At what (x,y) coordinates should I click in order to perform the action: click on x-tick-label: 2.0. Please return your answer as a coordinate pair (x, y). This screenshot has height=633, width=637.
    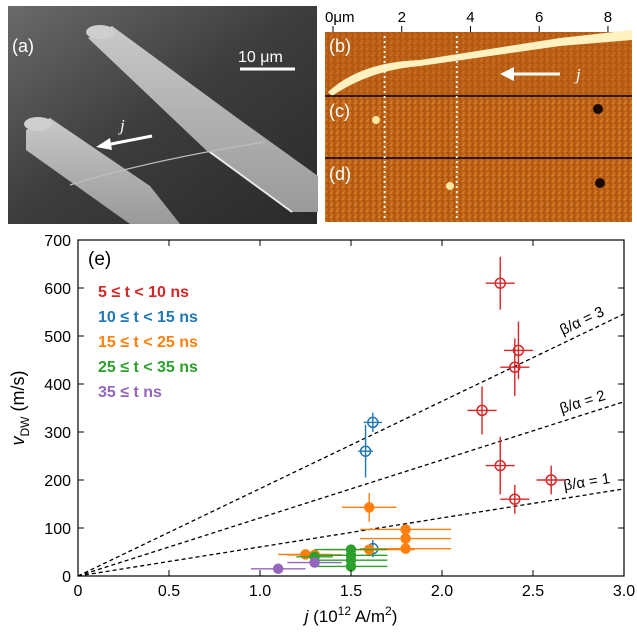
    Looking at the image, I should click on (442, 591).